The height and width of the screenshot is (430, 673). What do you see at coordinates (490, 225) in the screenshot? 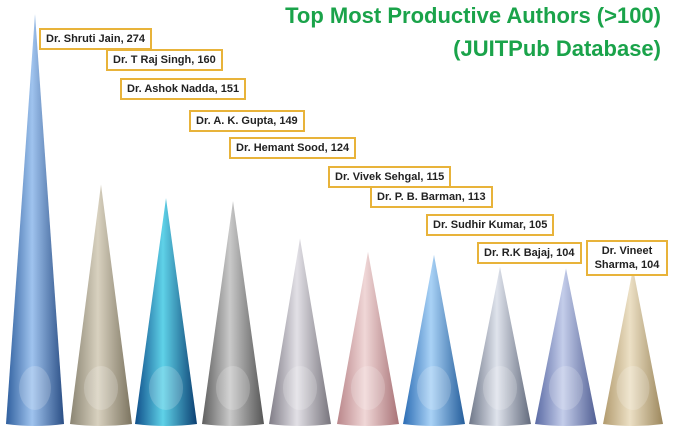
I see `data-label-8: Dr. Sudhir Kumar, 105` at bounding box center [490, 225].